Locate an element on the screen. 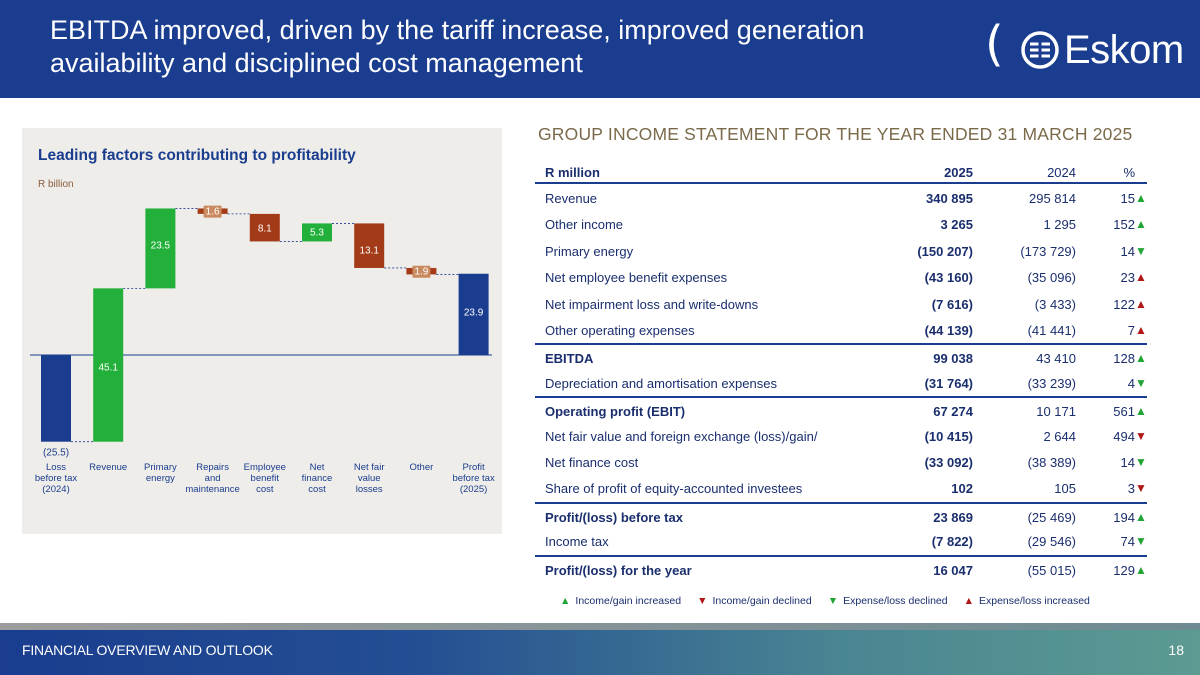 Image resolution: width=1200 pixels, height=675 pixels. category-label-1: Revenue is located at coordinates (108, 467).